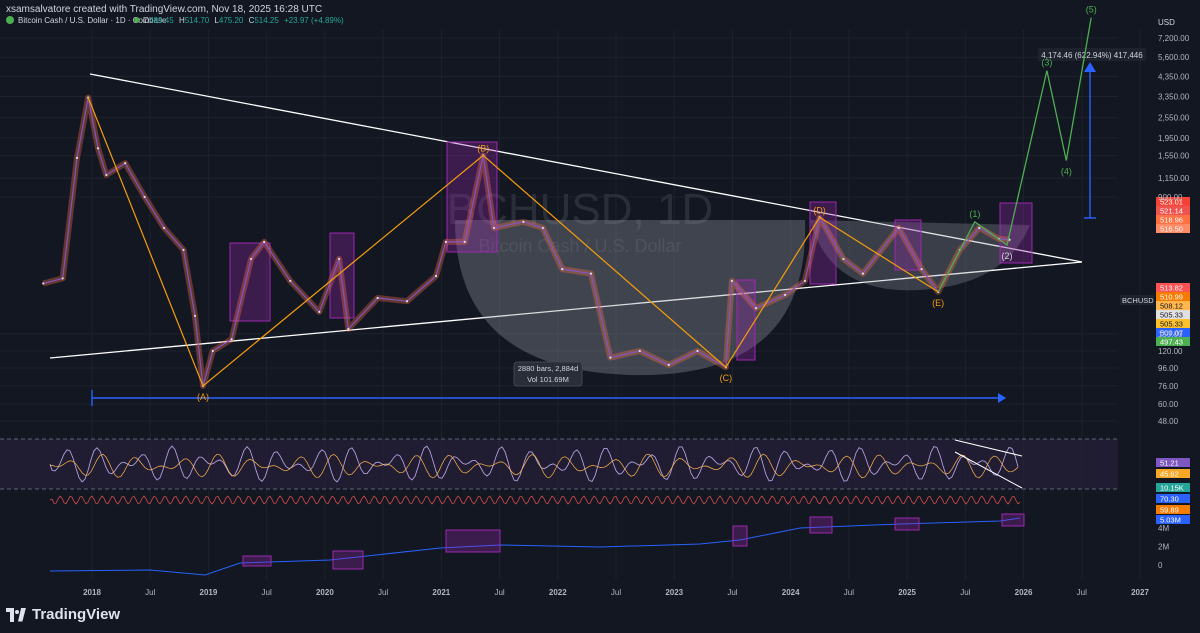  I want to click on price-tag-value: 497.43, so click(1171, 342).